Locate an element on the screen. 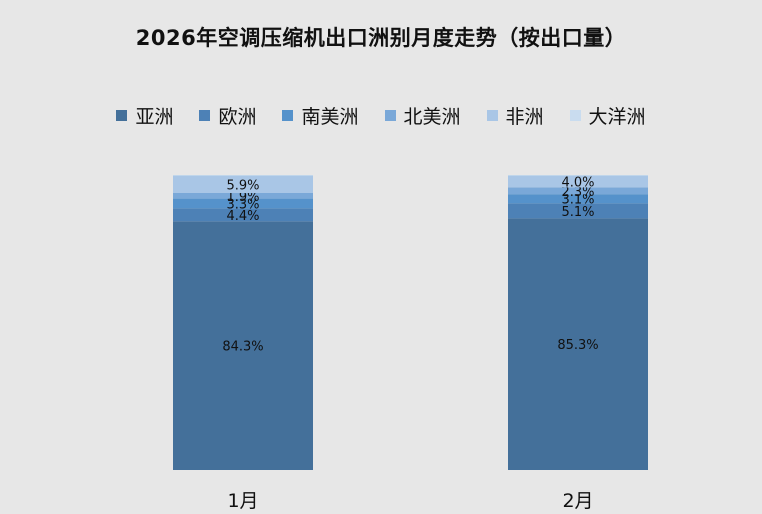 The width and height of the screenshot is (762, 514). category-label-2: 2月 is located at coordinates (577, 501).